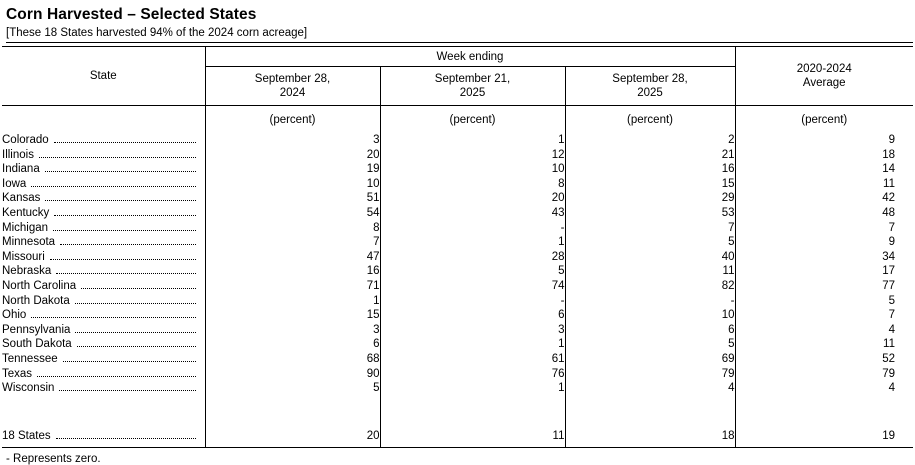 Image resolution: width=915 pixels, height=465 pixels. I want to click on table-row: Pennsylvania 3 3 6 4, so click(457, 330).